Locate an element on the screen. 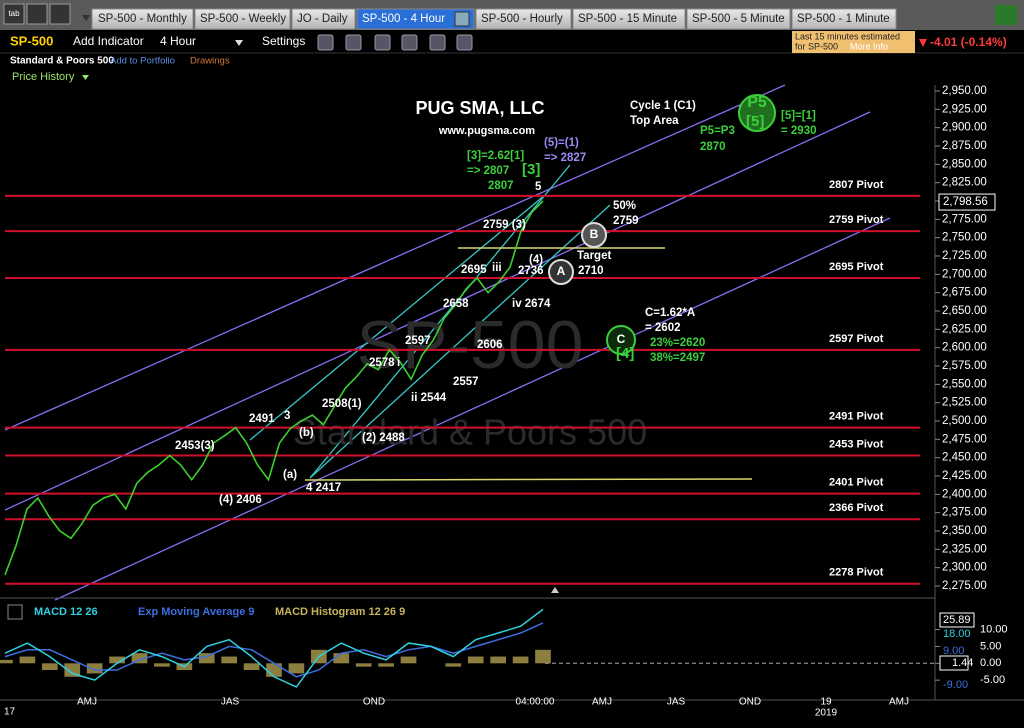 Image resolution: width=1024 pixels, height=728 pixels. wave-label: Target is located at coordinates (594, 256).